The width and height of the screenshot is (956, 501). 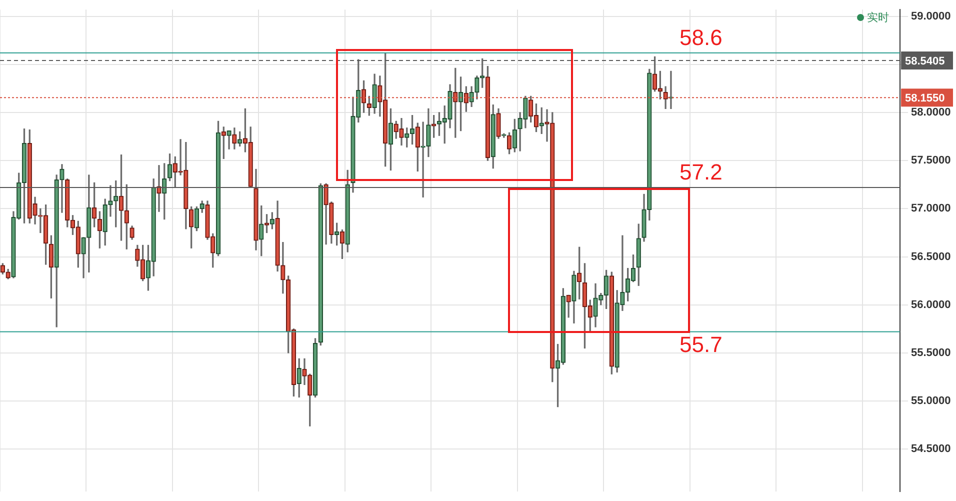 What do you see at coordinates (931, 352) in the screenshot?
I see `y-tick-label: 55.5000` at bounding box center [931, 352].